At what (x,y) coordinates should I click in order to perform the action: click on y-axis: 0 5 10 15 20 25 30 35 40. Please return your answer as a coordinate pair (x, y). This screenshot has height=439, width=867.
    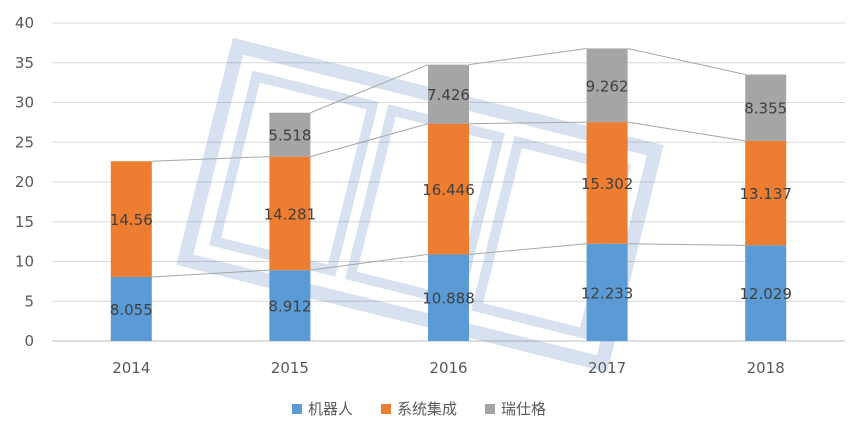
    Looking at the image, I should click on (24, 182).